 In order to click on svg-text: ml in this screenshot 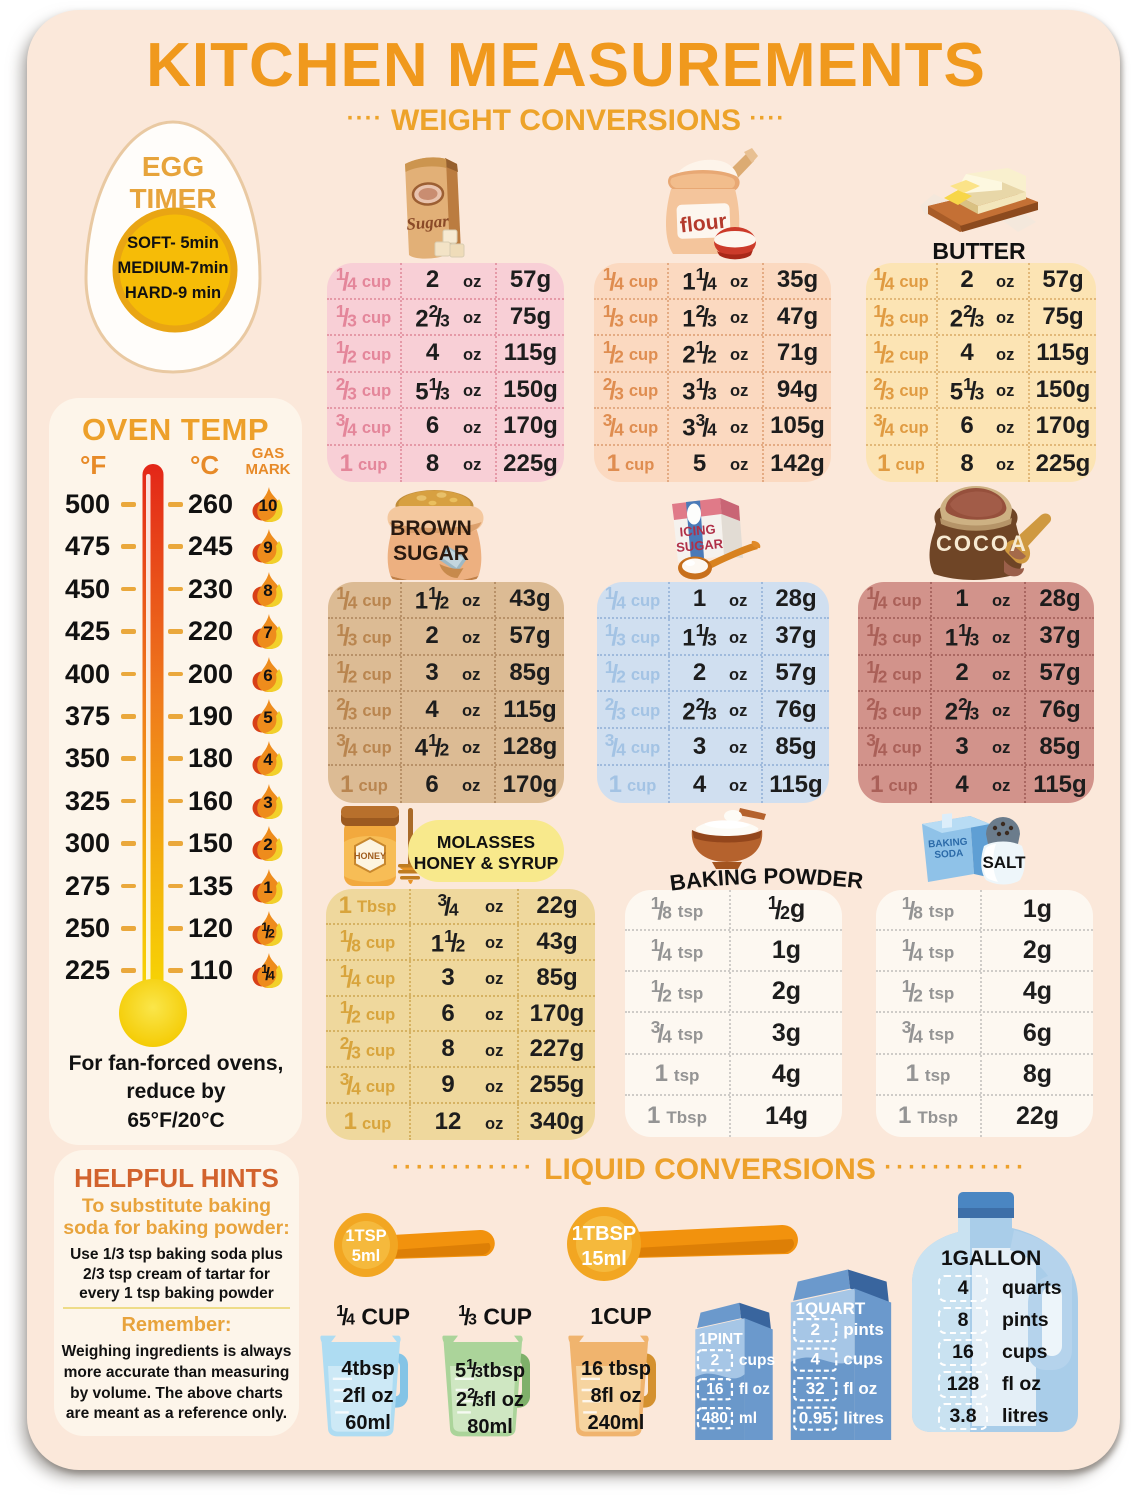, I will do `click(748, 1418)`.